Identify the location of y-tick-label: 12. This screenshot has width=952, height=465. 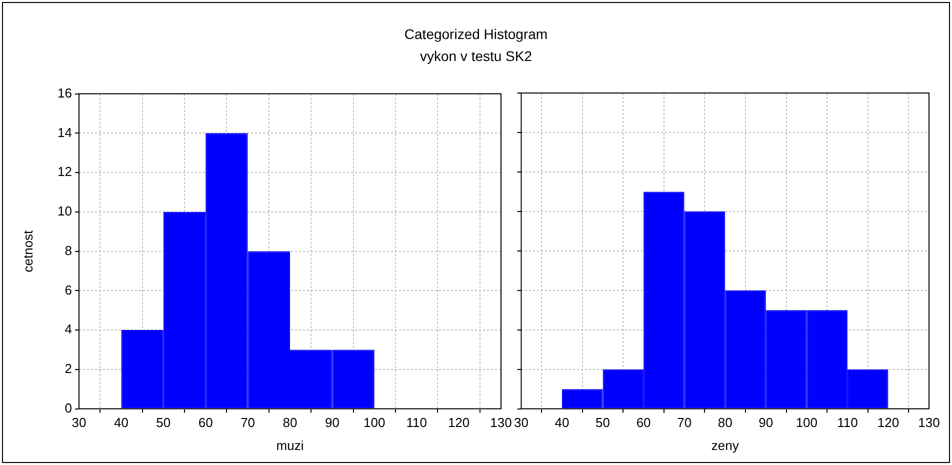
(65, 172).